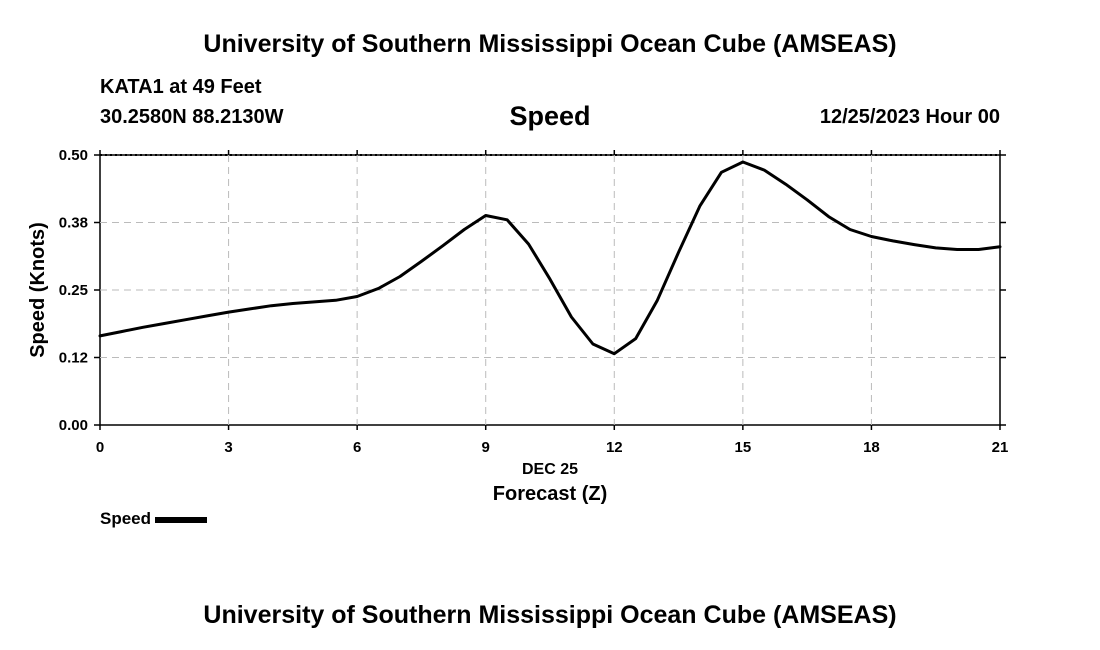  What do you see at coordinates (73, 425) in the screenshot?
I see `y-tick-label: 0.00` at bounding box center [73, 425].